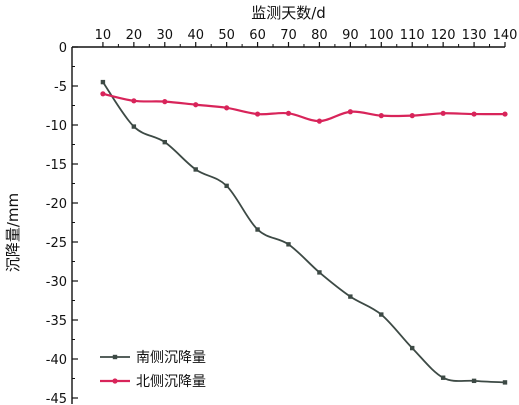 The image size is (519, 405). Describe the element at coordinates (443, 35) in the screenshot. I see `x-tick-label: 120` at that location.